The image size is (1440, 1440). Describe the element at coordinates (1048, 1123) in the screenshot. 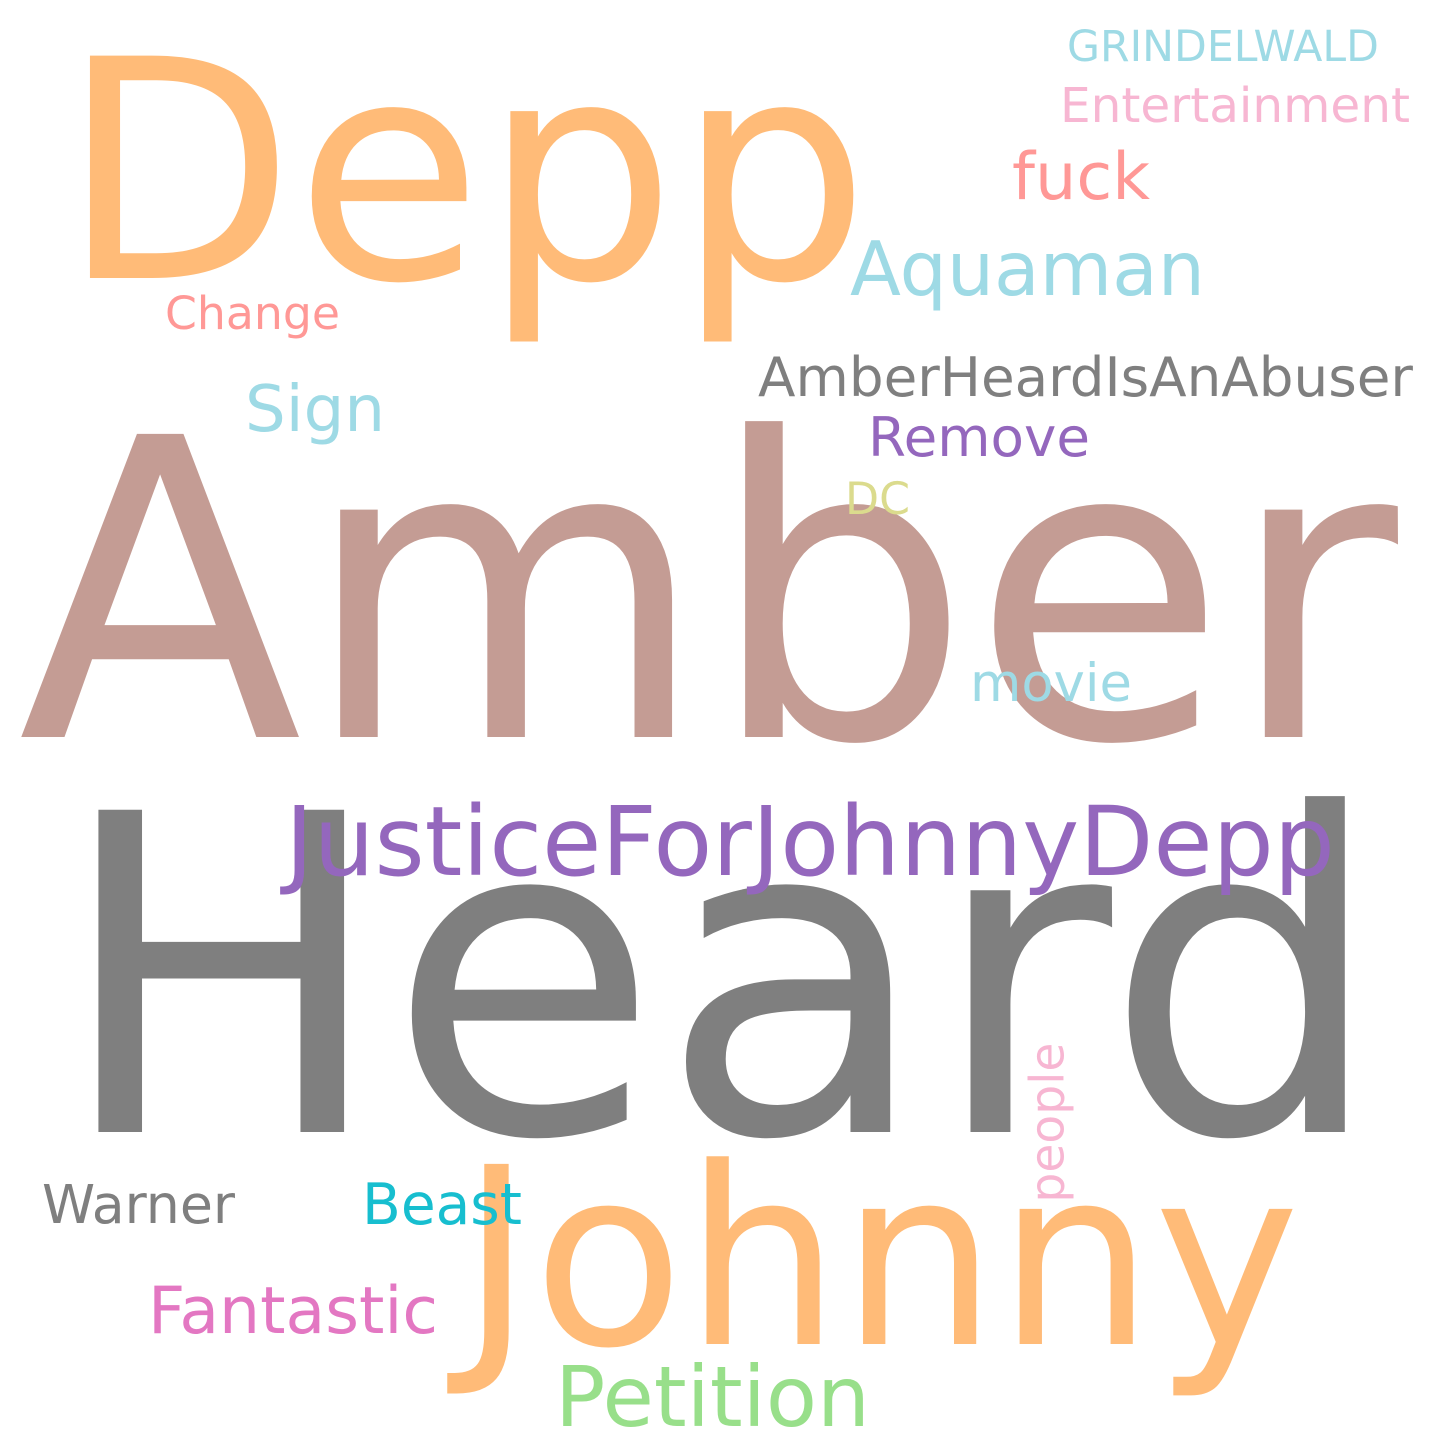

I see `word-people: people` at that location.